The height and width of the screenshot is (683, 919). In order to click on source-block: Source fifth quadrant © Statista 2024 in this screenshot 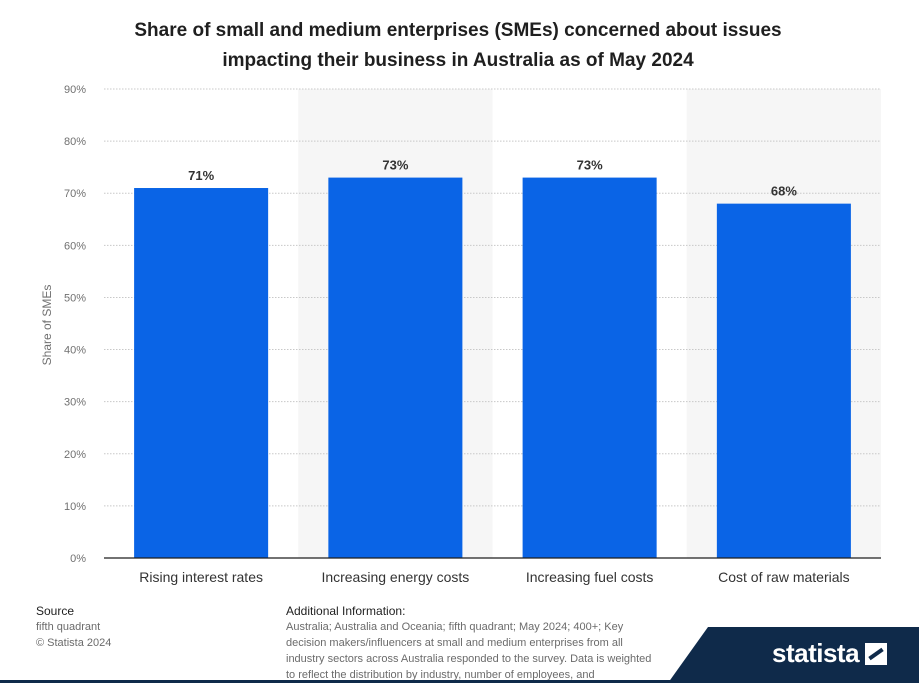, I will do `click(73, 627)`.